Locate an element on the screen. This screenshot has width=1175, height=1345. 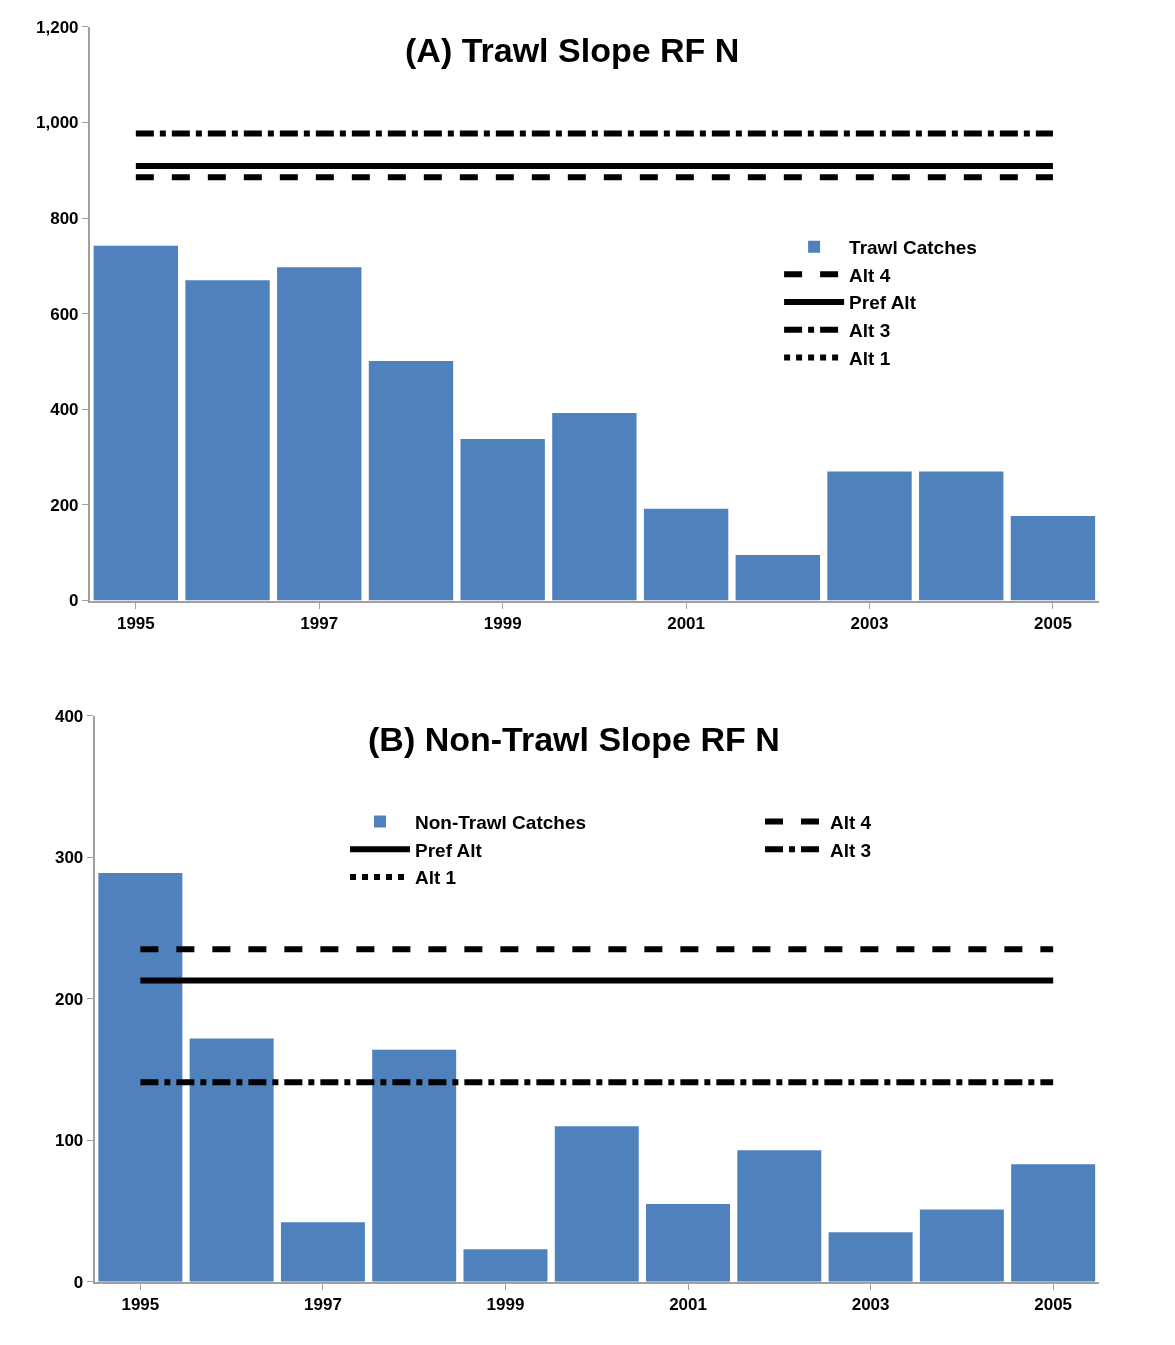
chart-title: (A) Trawl Slope RF N is located at coordinates (572, 50).